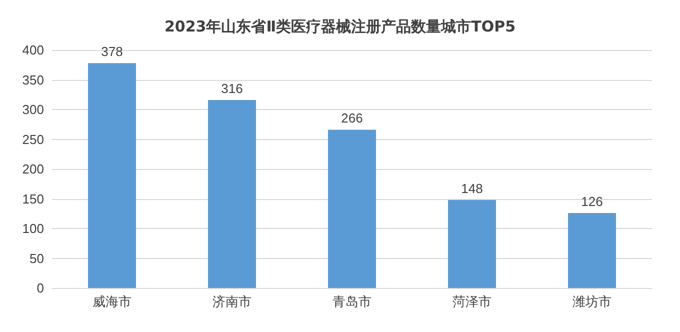 The height and width of the screenshot is (332, 680). I want to click on y-tick-label: 250, so click(33, 139).